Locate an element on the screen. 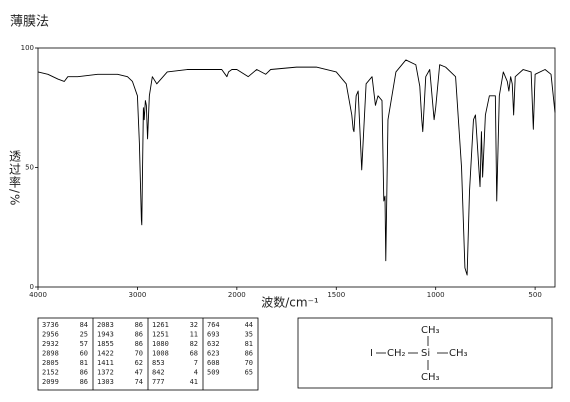 Image resolution: width=570 pixels, height=402 pixels. peak-transmittance: 65 is located at coordinates (249, 373).